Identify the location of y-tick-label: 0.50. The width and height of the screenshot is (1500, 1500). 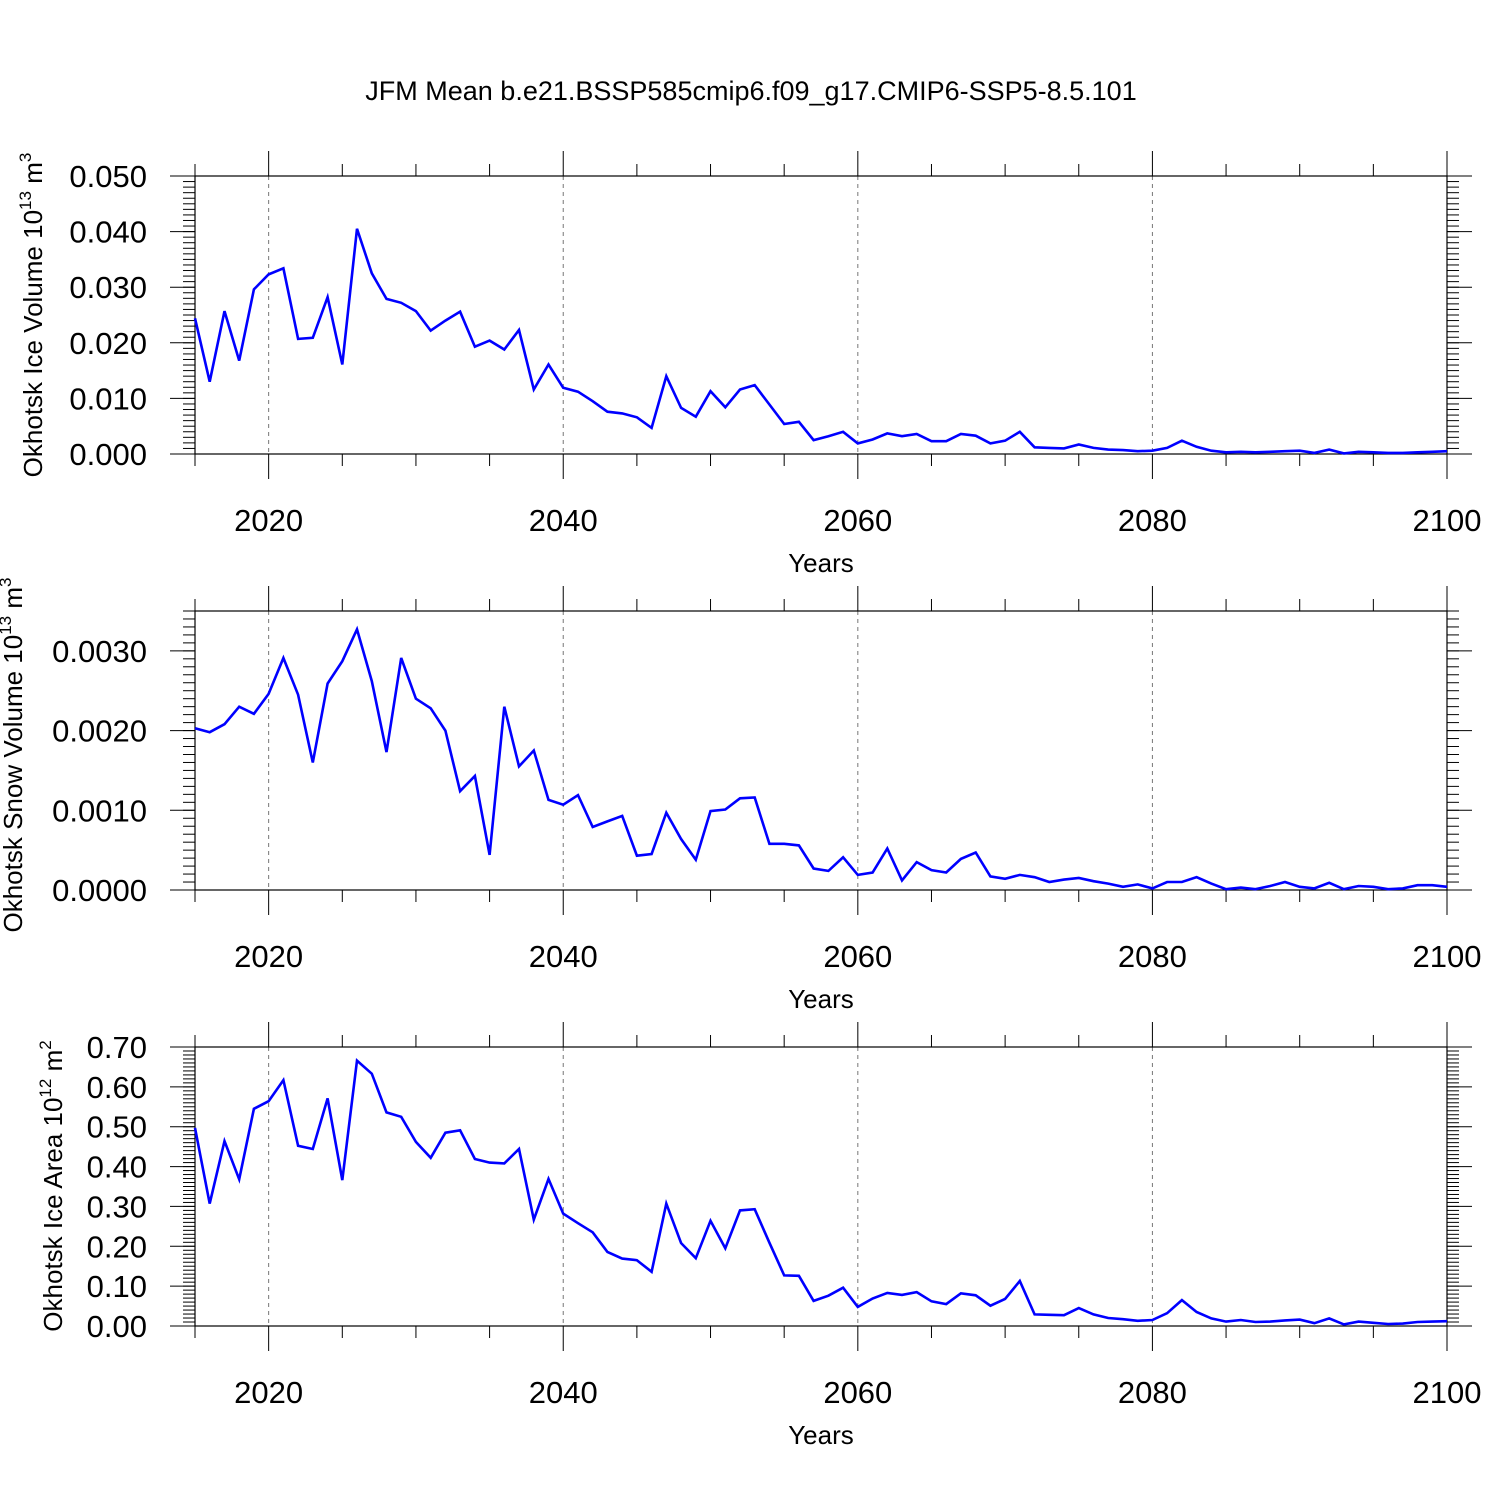
(117, 1127).